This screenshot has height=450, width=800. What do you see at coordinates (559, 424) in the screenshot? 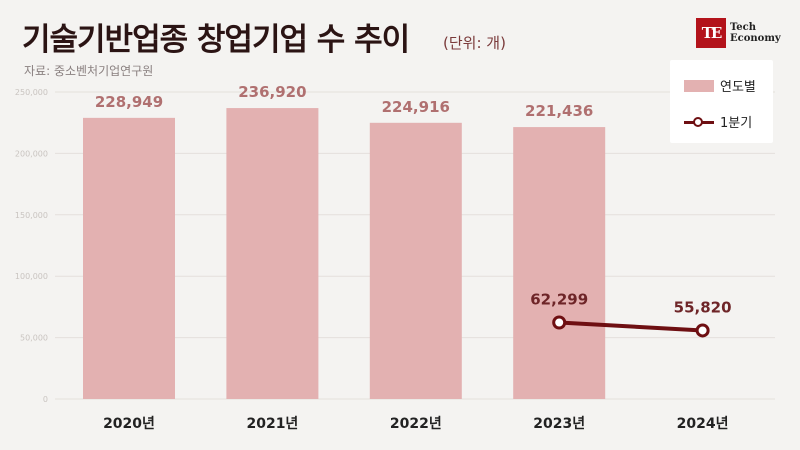
I see `x-tick-label: 2023년` at bounding box center [559, 424].